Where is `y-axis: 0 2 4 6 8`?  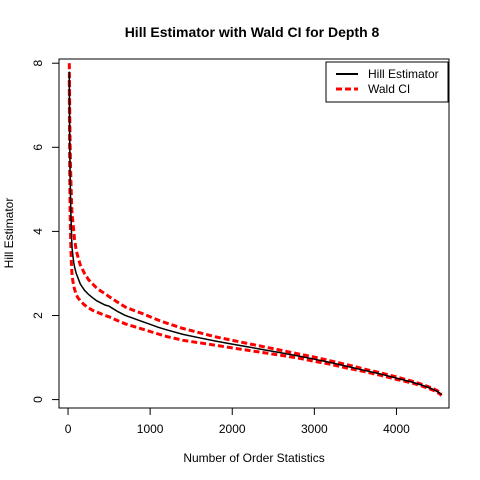
y-axis: 0 2 4 6 8 is located at coordinates (45, 231).